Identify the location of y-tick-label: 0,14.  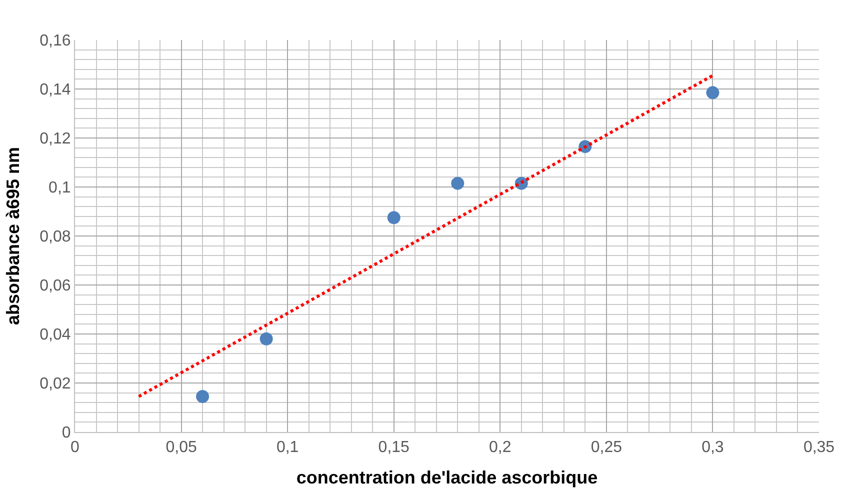
(55, 90).